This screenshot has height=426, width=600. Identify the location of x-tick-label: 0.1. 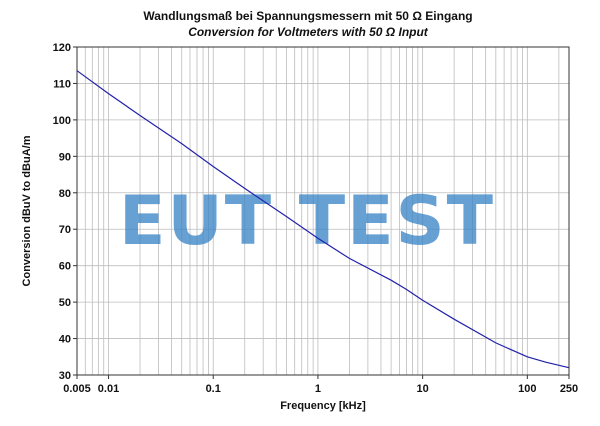
(213, 389).